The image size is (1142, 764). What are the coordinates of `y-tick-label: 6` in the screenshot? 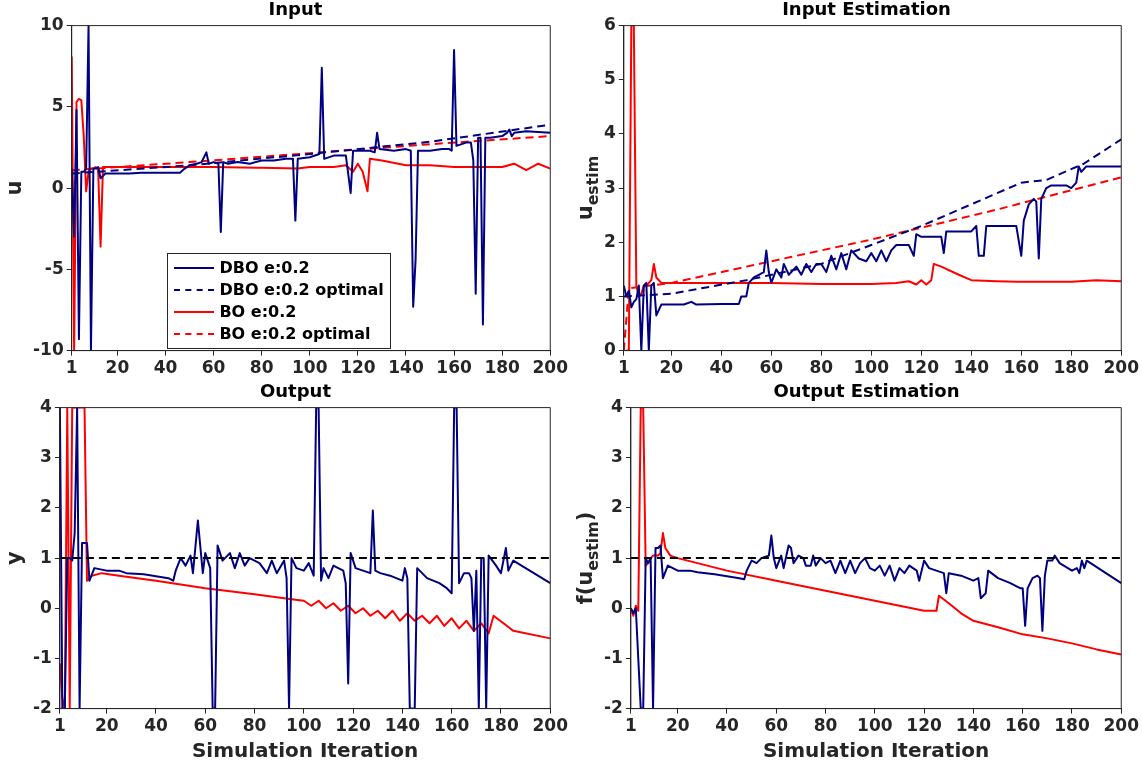 It's located at (609, 24).